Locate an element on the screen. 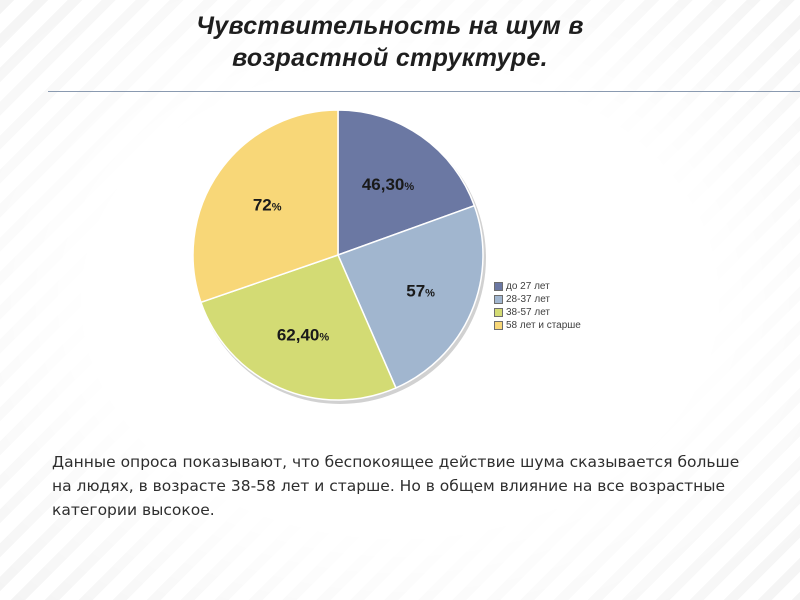 The width and height of the screenshot is (800, 600). legend-item-4: 58 лет и старше is located at coordinates (537, 325).